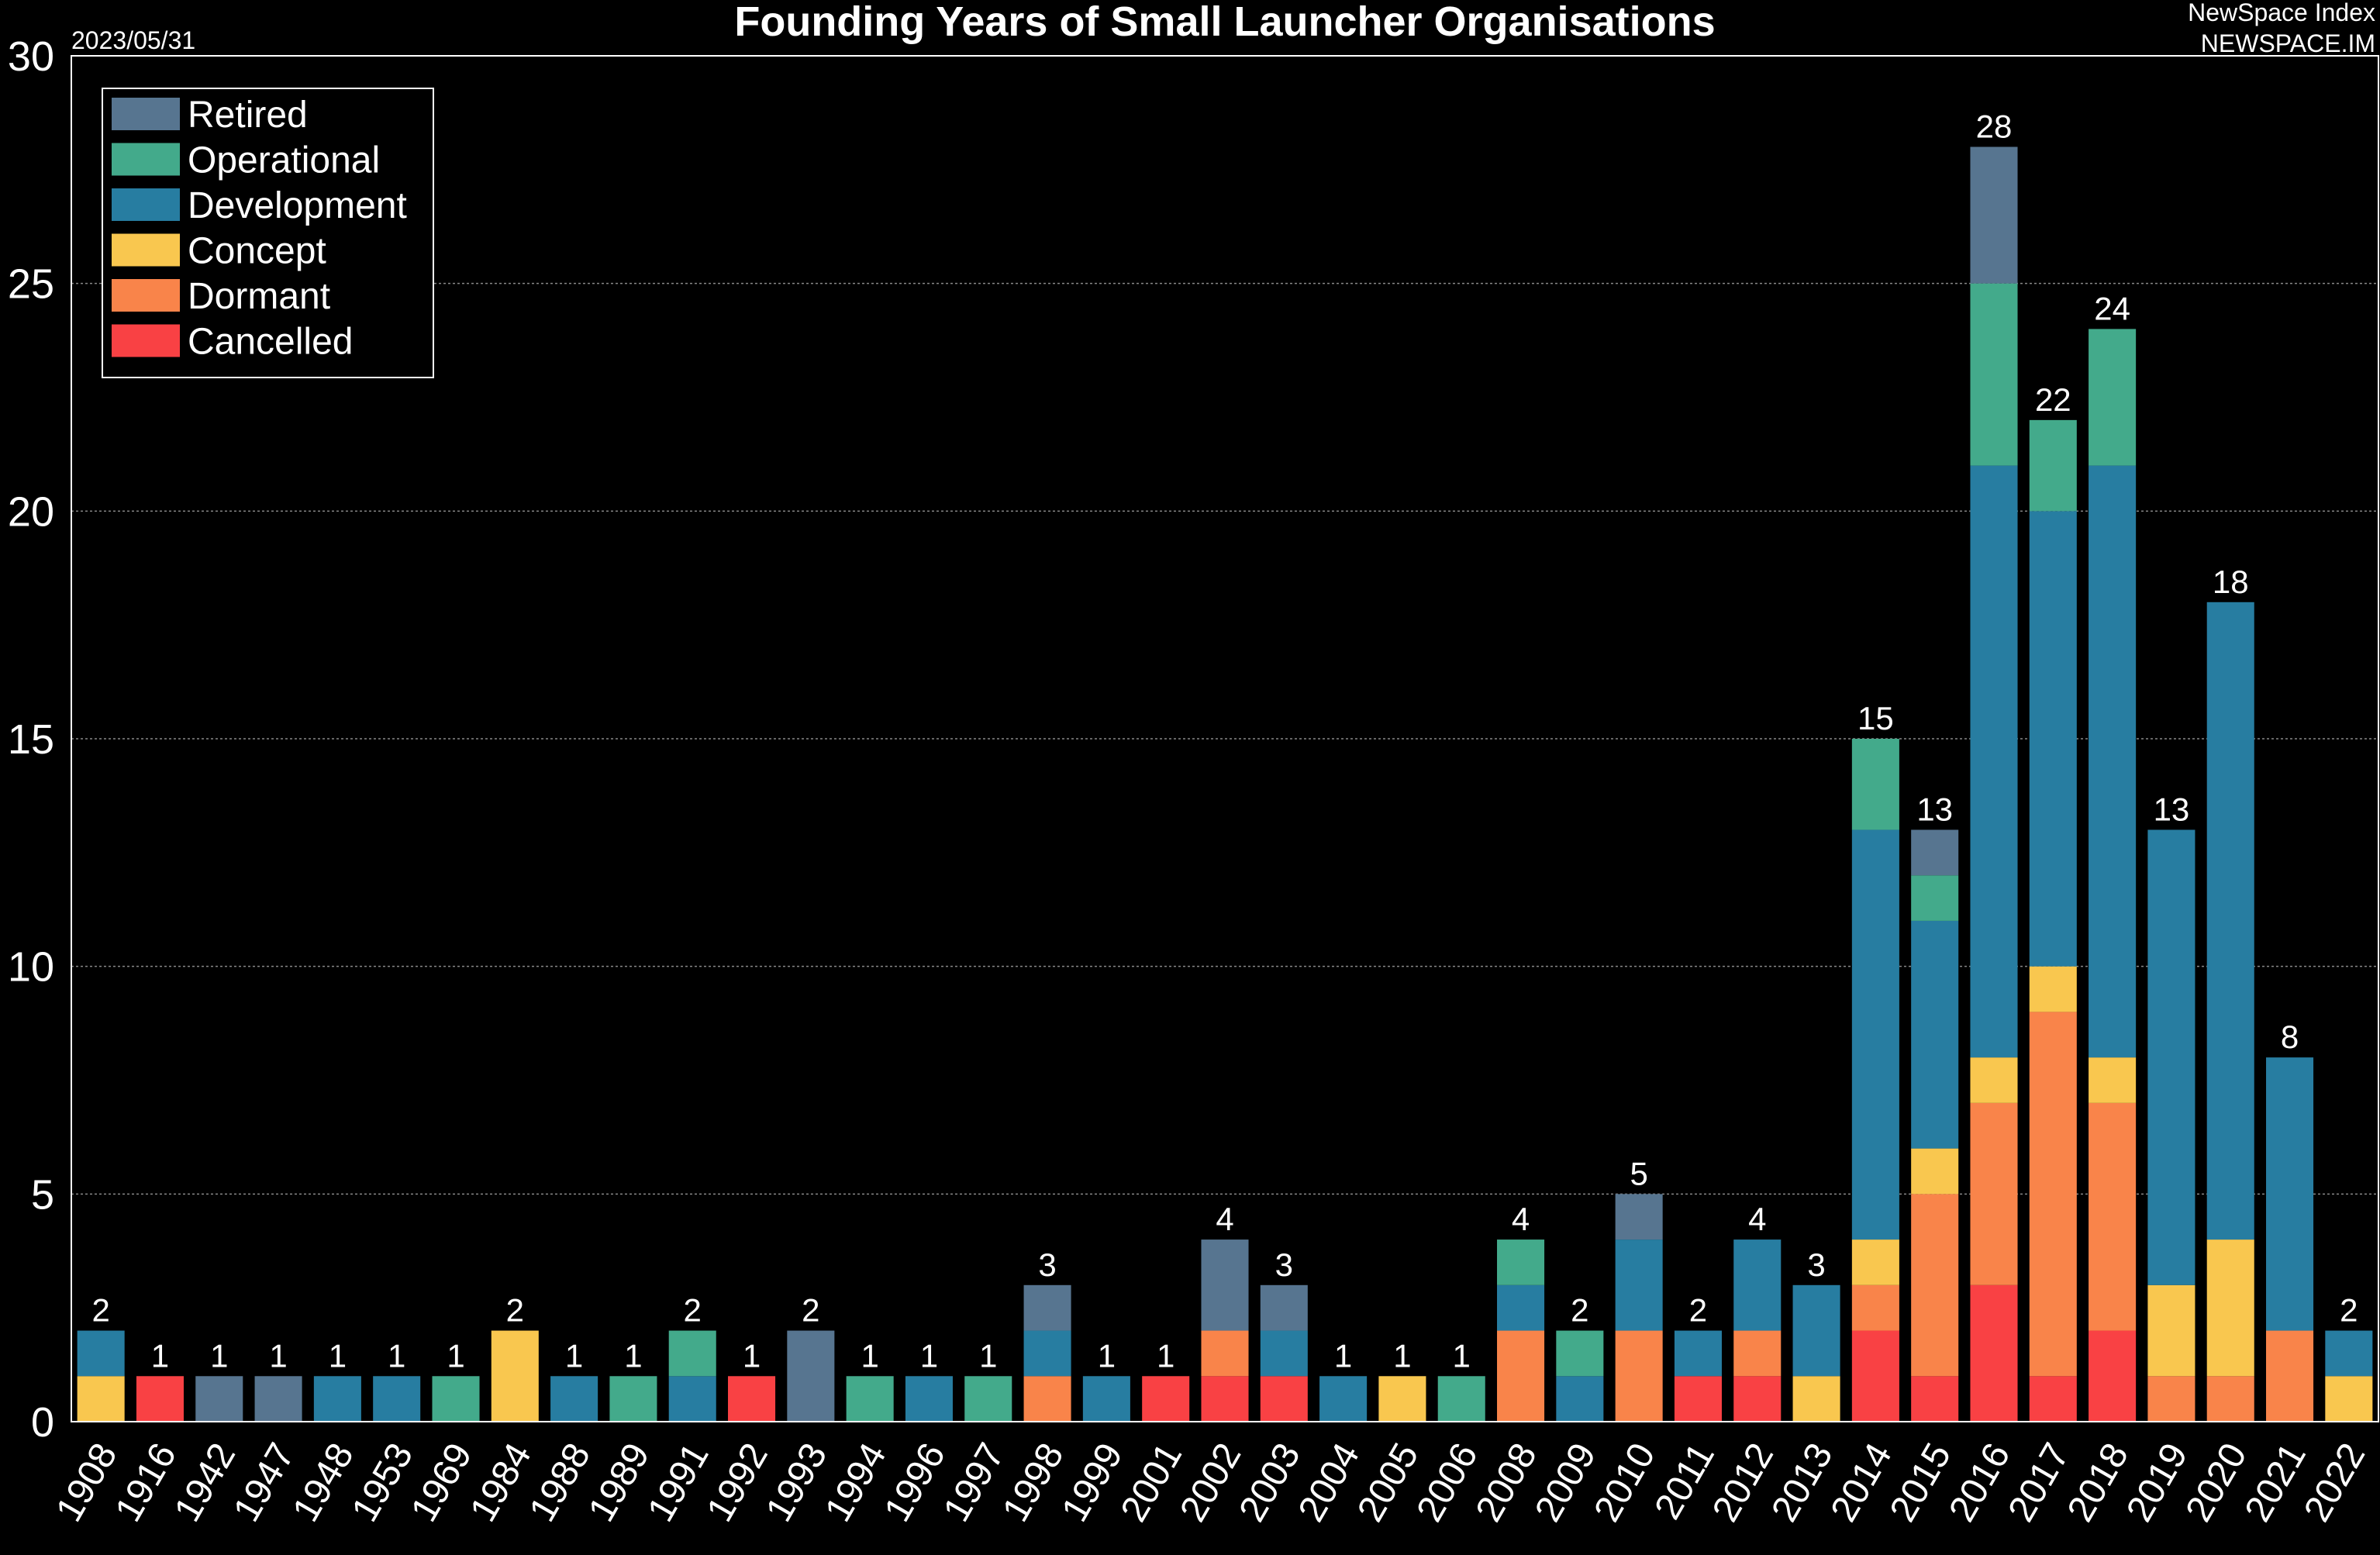  Describe the element at coordinates (796, 1482) in the screenshot. I see `x-tick-label: 1993` at that location.